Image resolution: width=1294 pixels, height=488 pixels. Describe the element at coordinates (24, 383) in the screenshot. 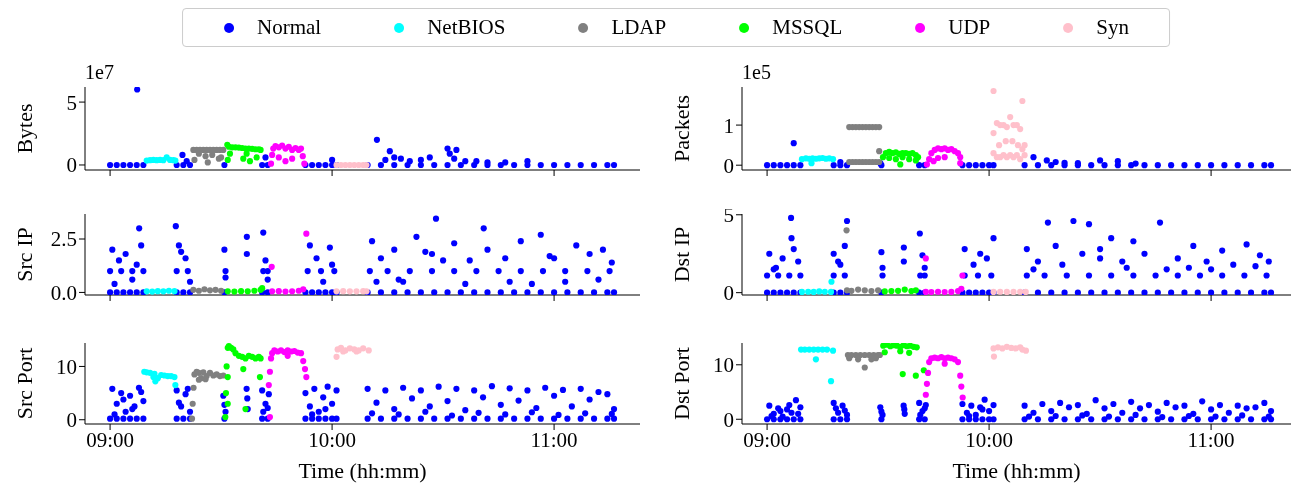

I see `y-axis-title: Src Port` at that location.